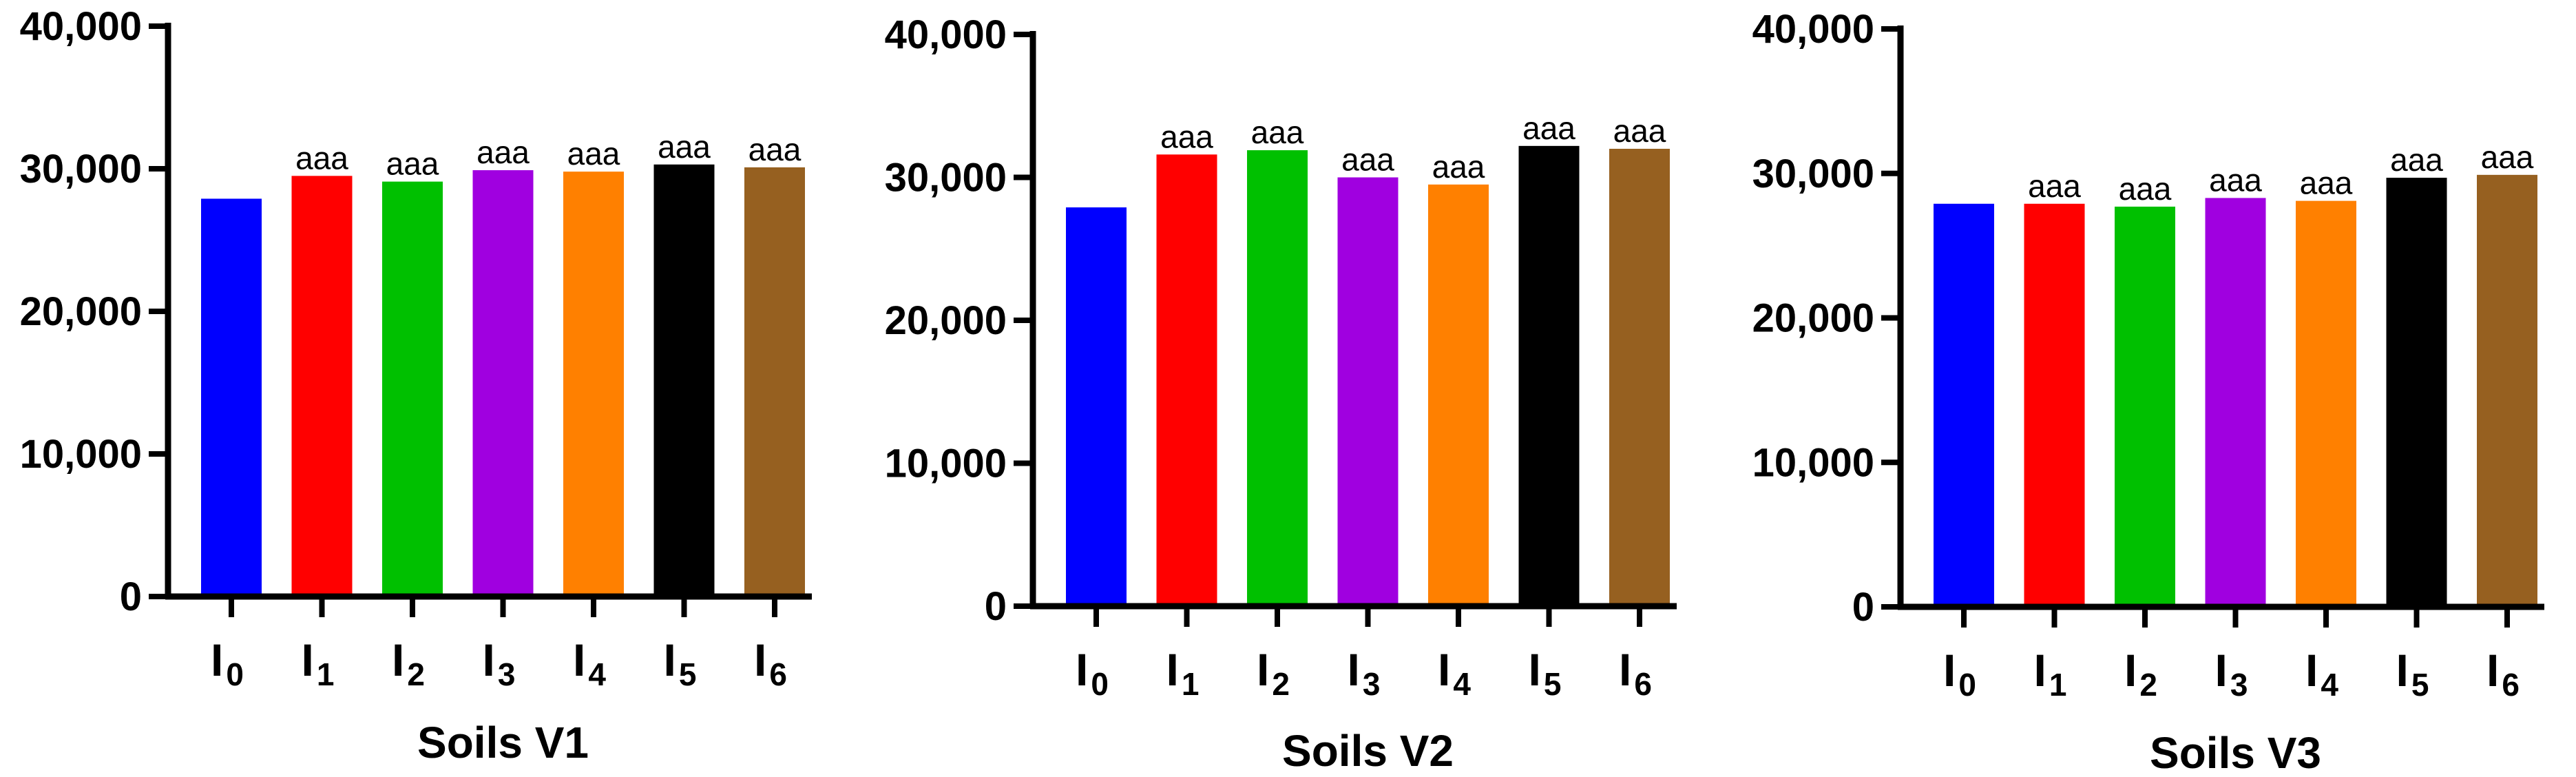 The width and height of the screenshot is (2576, 777). Describe the element at coordinates (2235, 752) in the screenshot. I see `chart-title: Soils V3` at that location.